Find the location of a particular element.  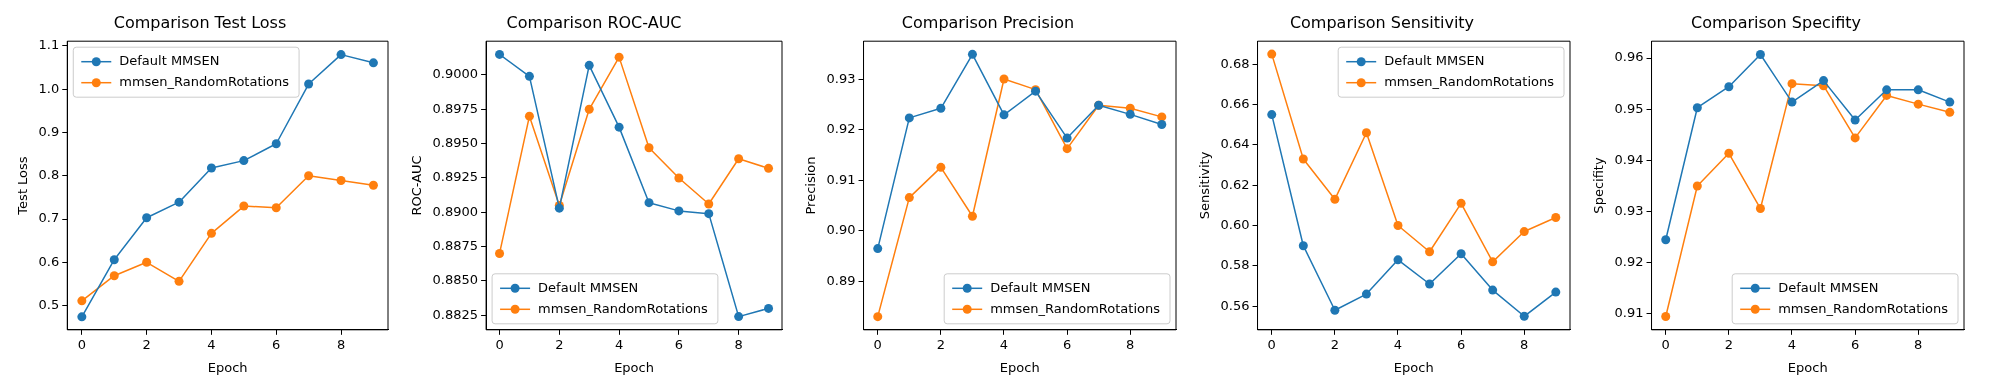

y-tick-label: 0.8900 is located at coordinates (455, 211).